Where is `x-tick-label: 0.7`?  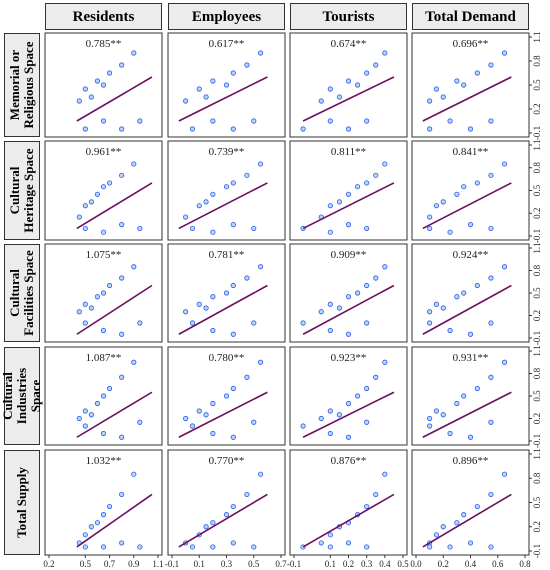
x-tick-label: 0.7 is located at coordinates (110, 564).